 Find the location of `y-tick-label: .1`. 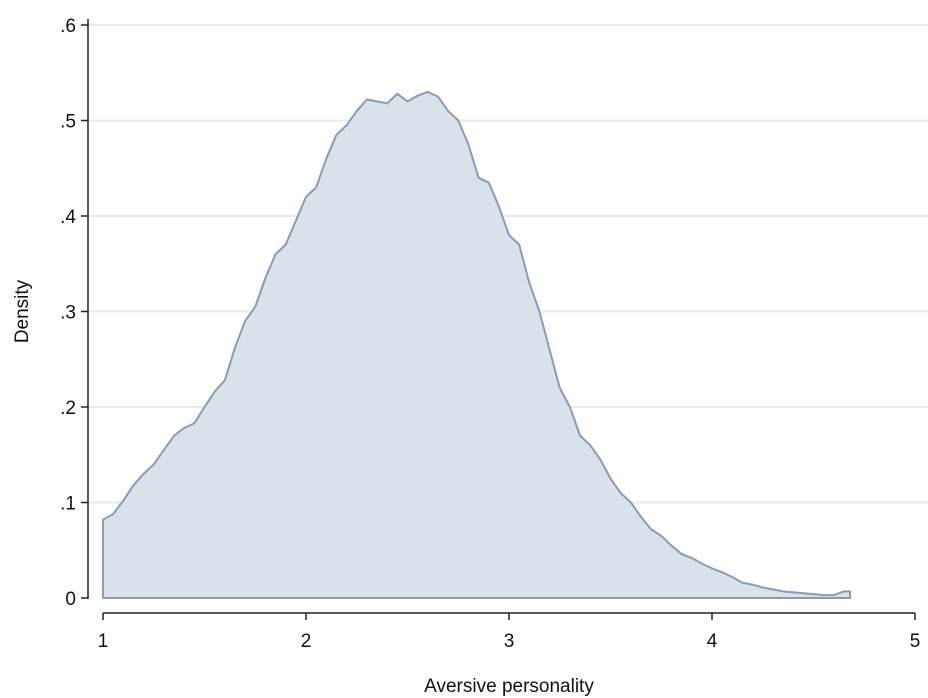

y-tick-label: .1 is located at coordinates (68, 504).